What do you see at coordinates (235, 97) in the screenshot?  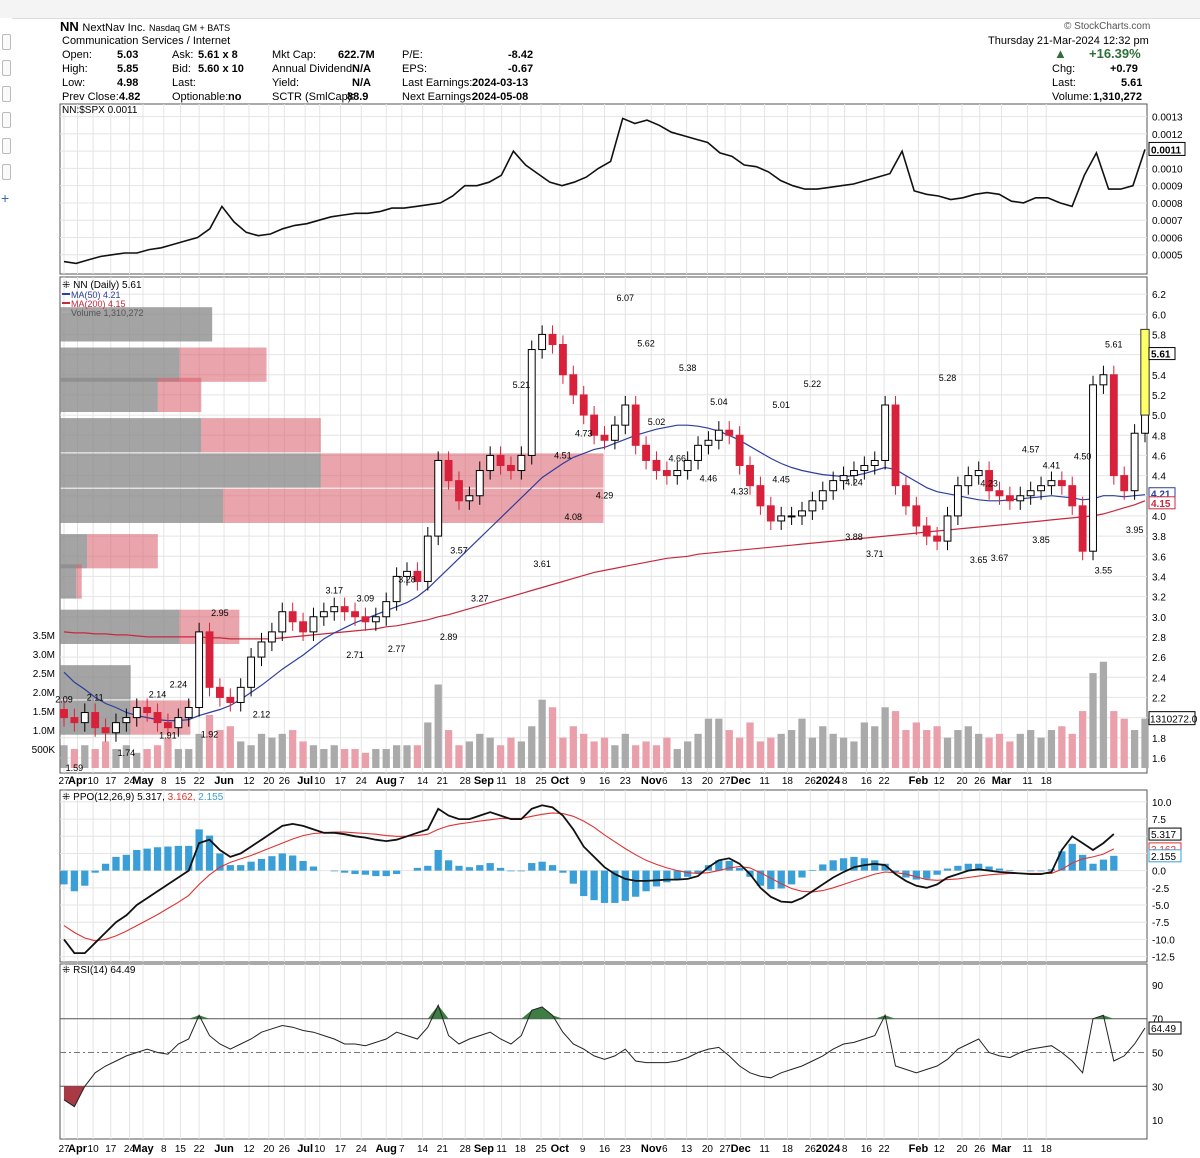 I see `optionable-value: no` at bounding box center [235, 97].